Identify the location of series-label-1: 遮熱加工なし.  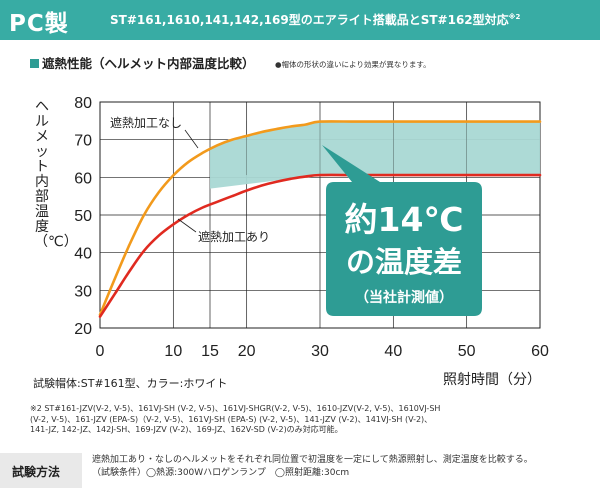
(146, 122).